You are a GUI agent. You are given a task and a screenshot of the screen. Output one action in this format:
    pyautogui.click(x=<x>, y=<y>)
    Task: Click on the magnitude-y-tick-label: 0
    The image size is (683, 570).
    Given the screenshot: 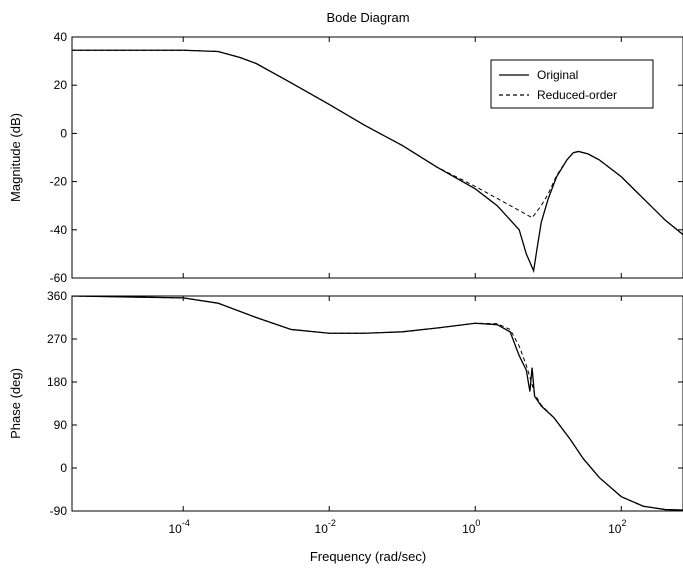 What is the action you would take?
    pyautogui.click(x=63, y=133)
    